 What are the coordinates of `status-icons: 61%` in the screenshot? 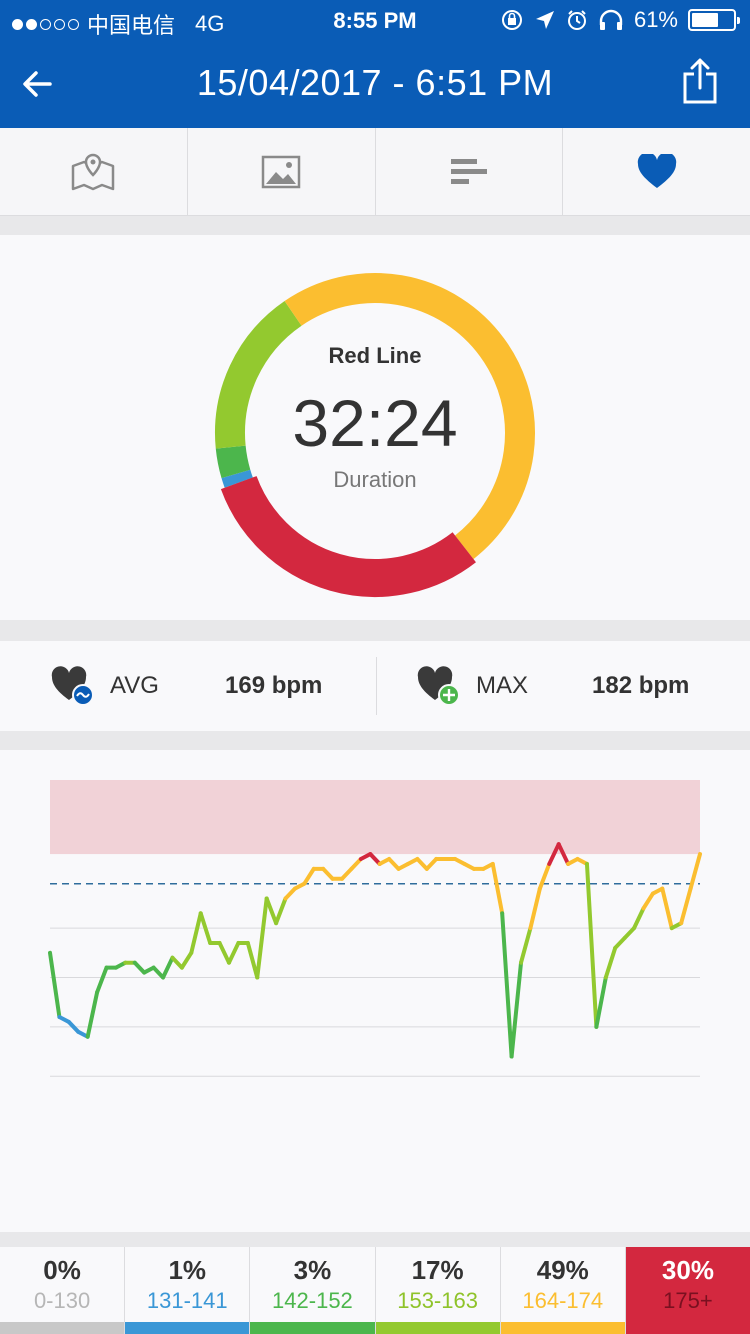 It's located at (620, 20).